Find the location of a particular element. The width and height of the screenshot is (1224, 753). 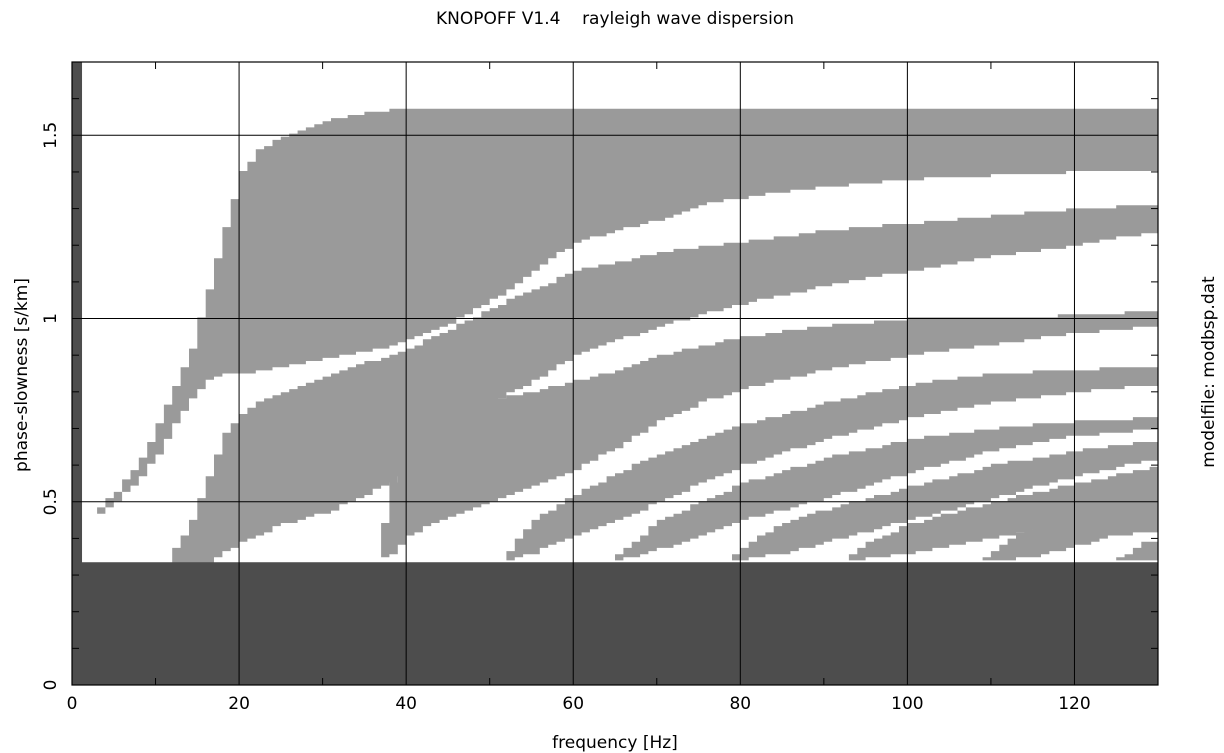

y-axis-tick-labels: 0 0.5 1 1.5 is located at coordinates (51, 406).